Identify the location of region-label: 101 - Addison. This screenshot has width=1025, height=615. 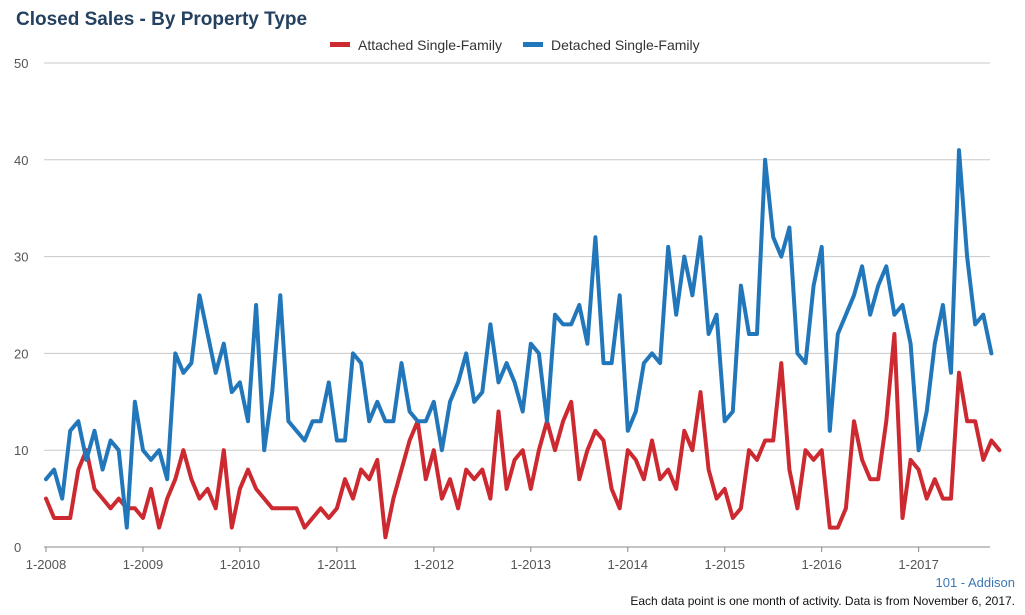
(975, 582).